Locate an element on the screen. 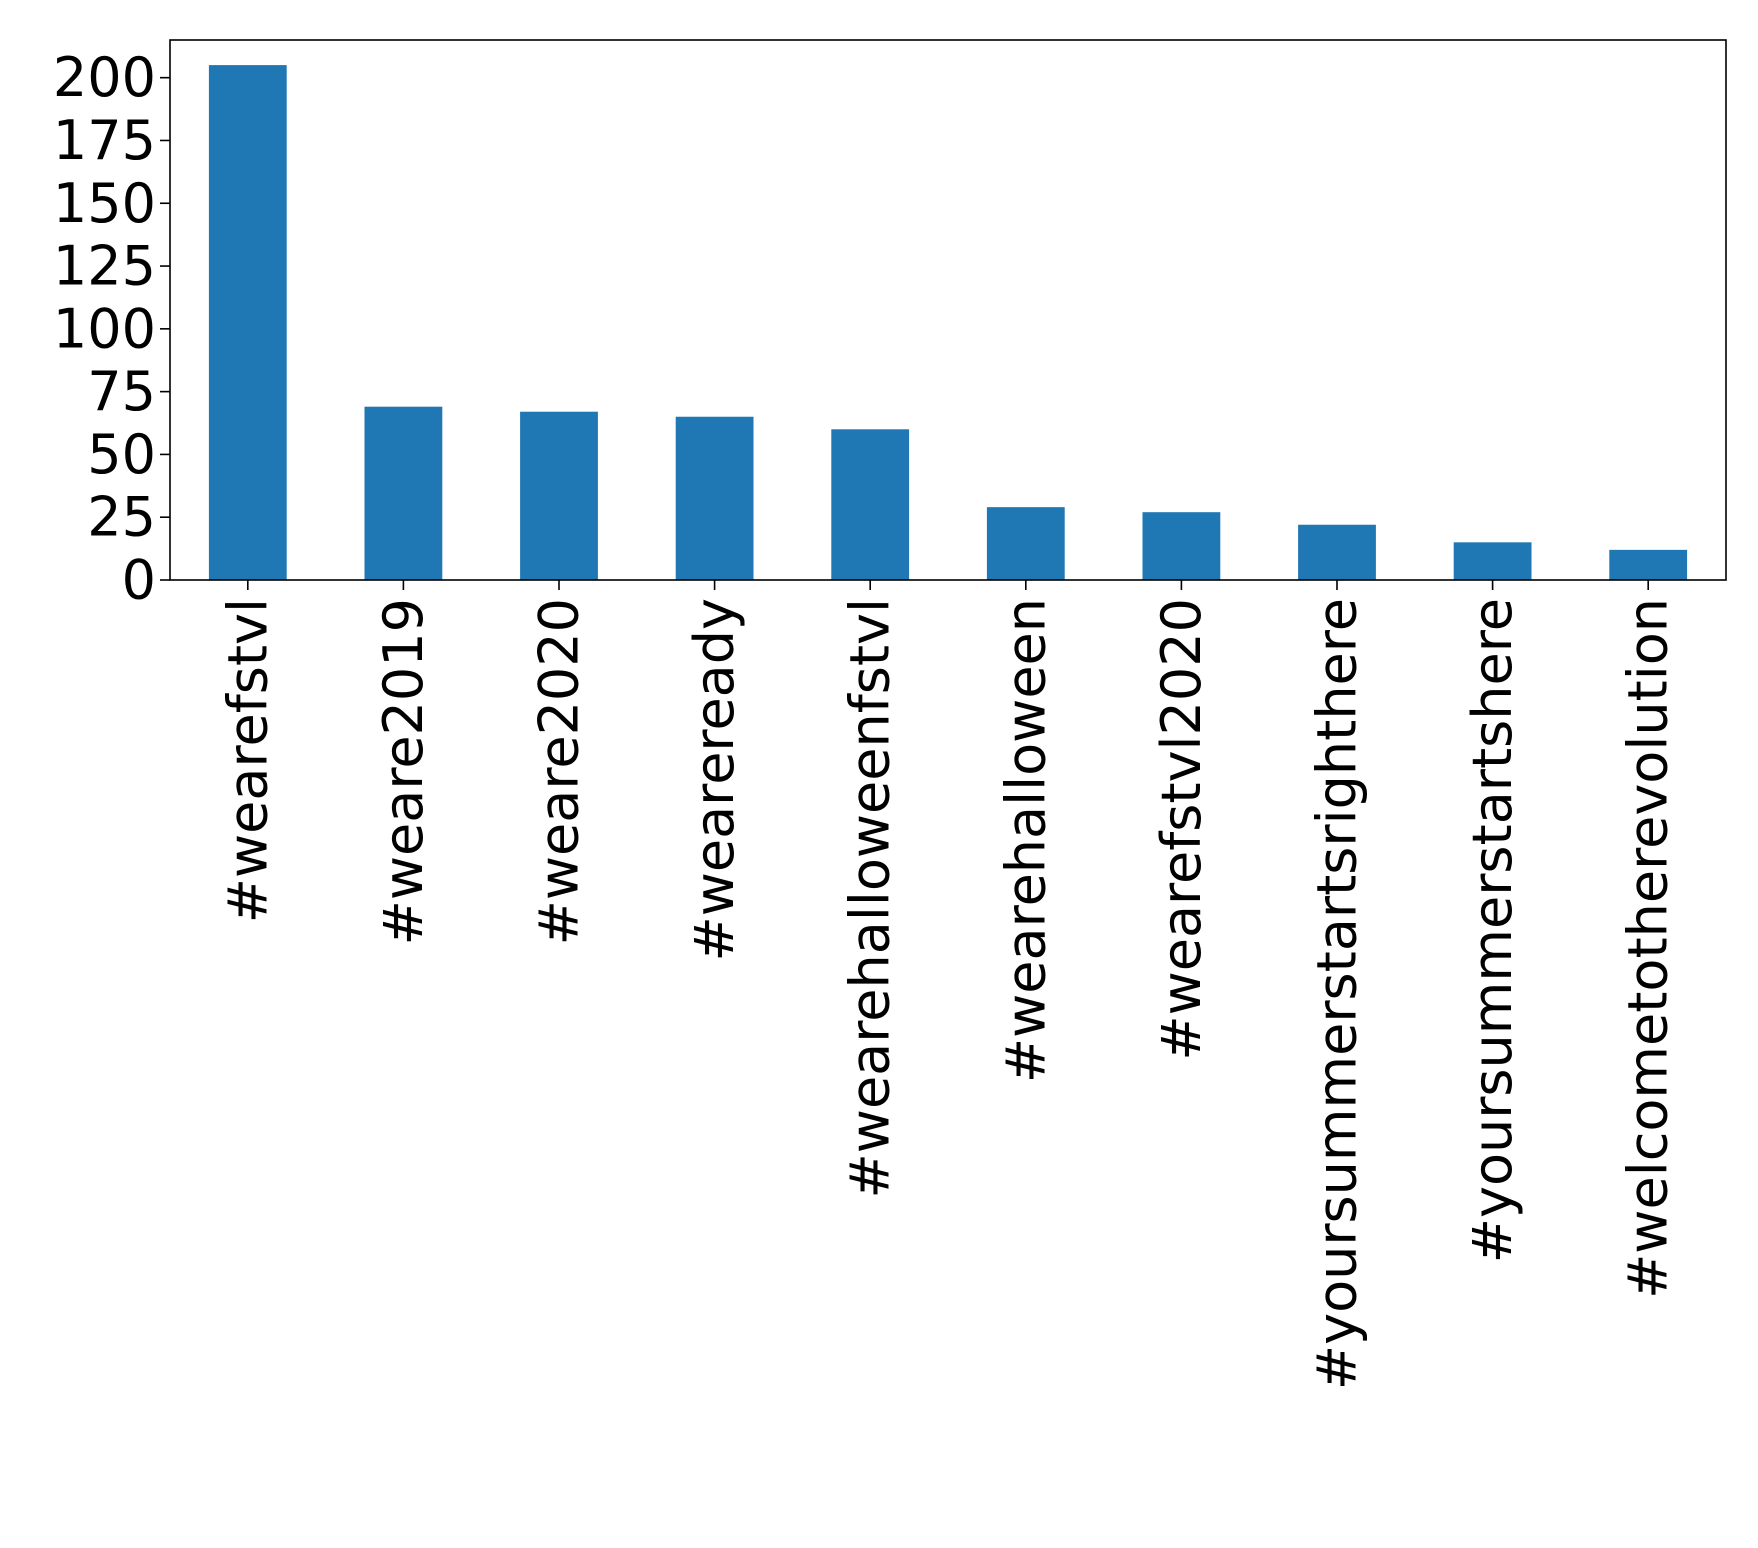 This screenshot has width=1758, height=1548. bar-weare2020 is located at coordinates (559, 495).